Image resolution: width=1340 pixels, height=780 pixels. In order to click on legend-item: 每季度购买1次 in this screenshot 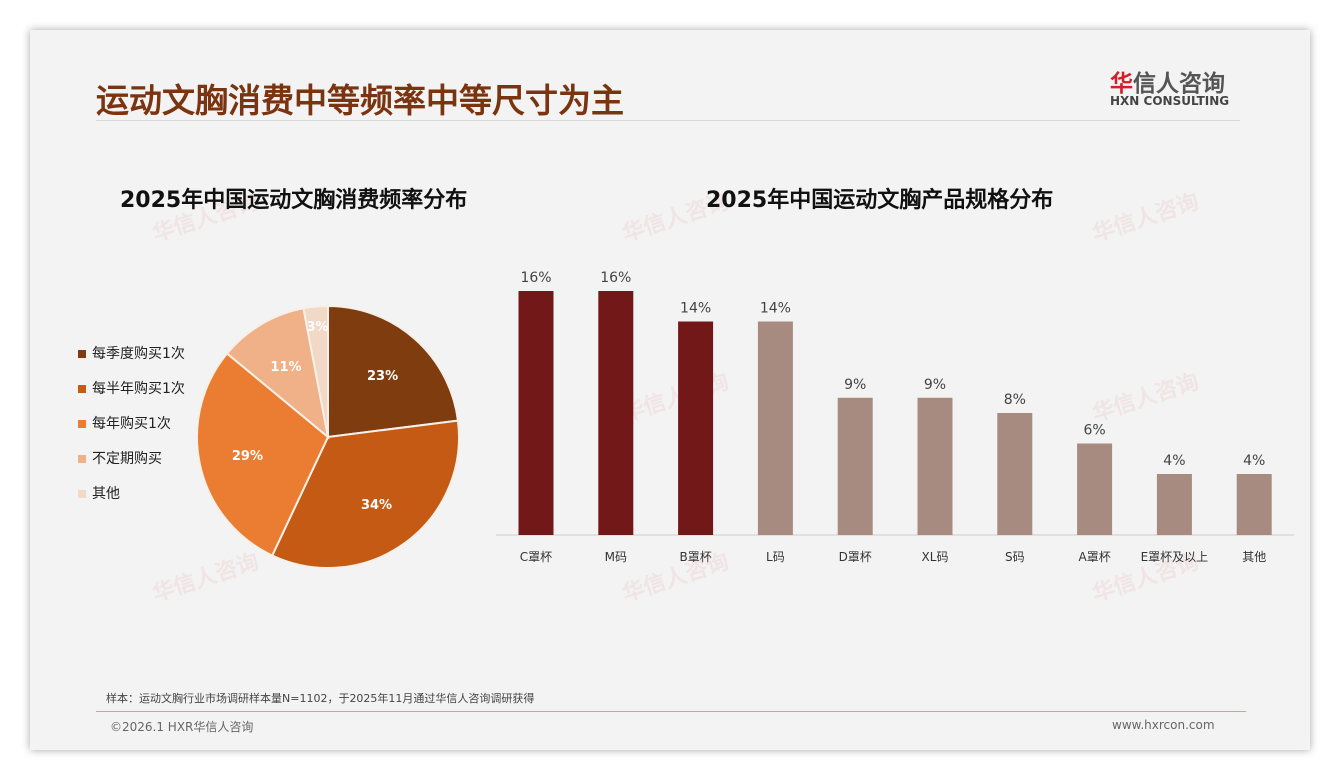, I will do `click(131, 353)`.